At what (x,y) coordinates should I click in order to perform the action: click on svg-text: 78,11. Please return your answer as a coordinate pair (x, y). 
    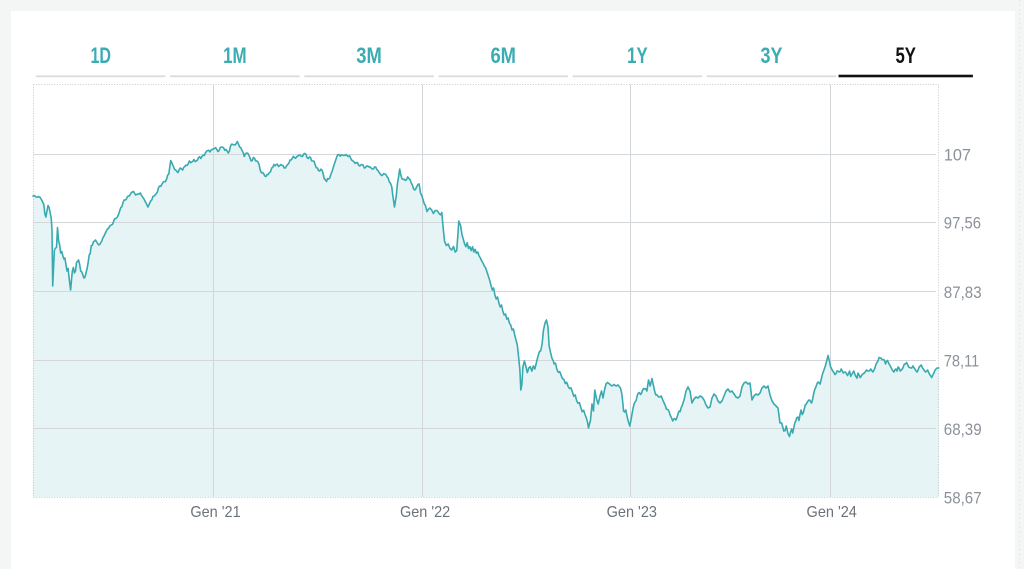
    Looking at the image, I should click on (962, 361).